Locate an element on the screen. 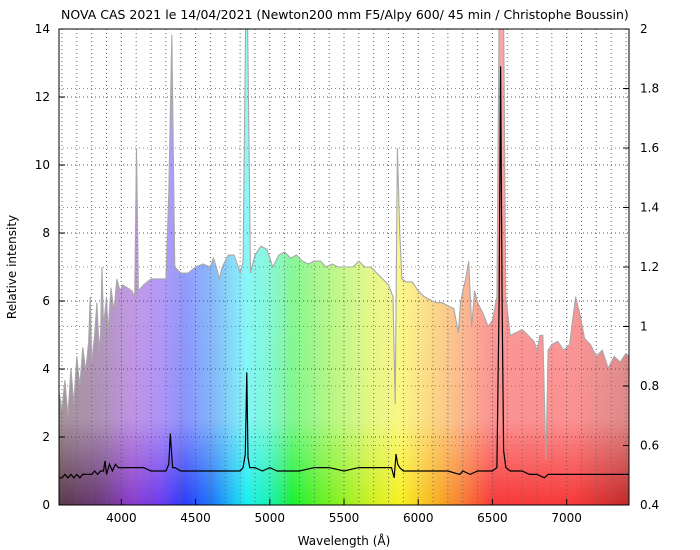  y-axis-label: Relative intensity is located at coordinates (12, 267).